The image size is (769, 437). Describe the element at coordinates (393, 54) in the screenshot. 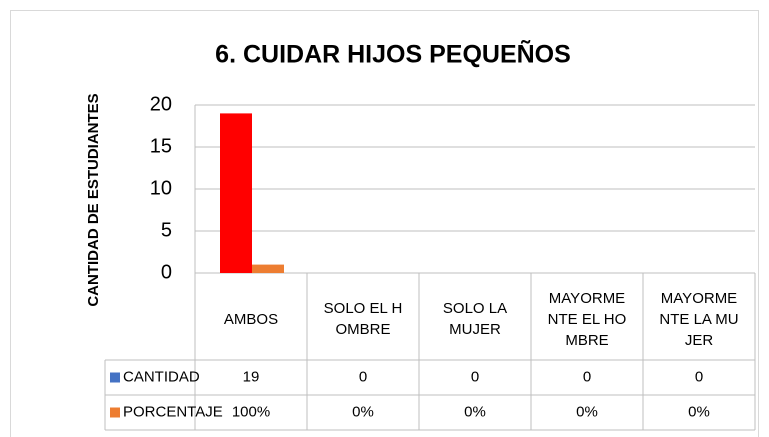

I see `chart-title: 6. CUIDAR HIJOS PEQUEÑOS` at that location.